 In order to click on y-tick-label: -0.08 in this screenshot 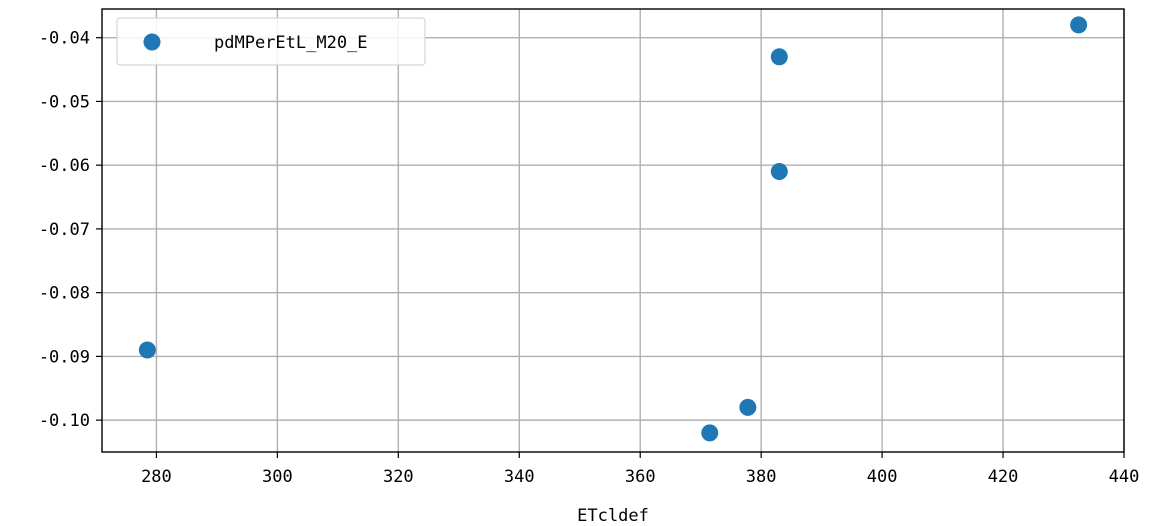, I will do `click(64, 294)`.